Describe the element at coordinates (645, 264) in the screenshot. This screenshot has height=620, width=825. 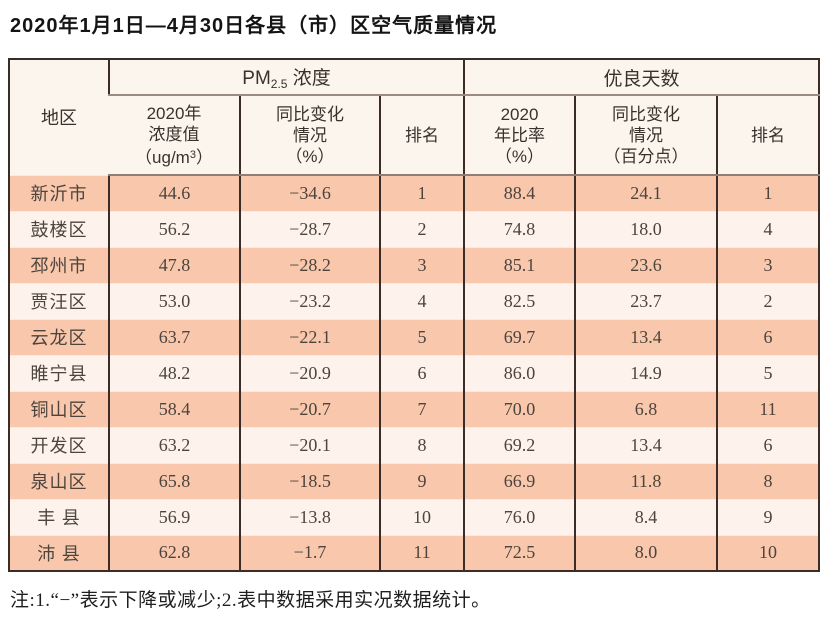
I see `good-change-cell: 23.6` at that location.